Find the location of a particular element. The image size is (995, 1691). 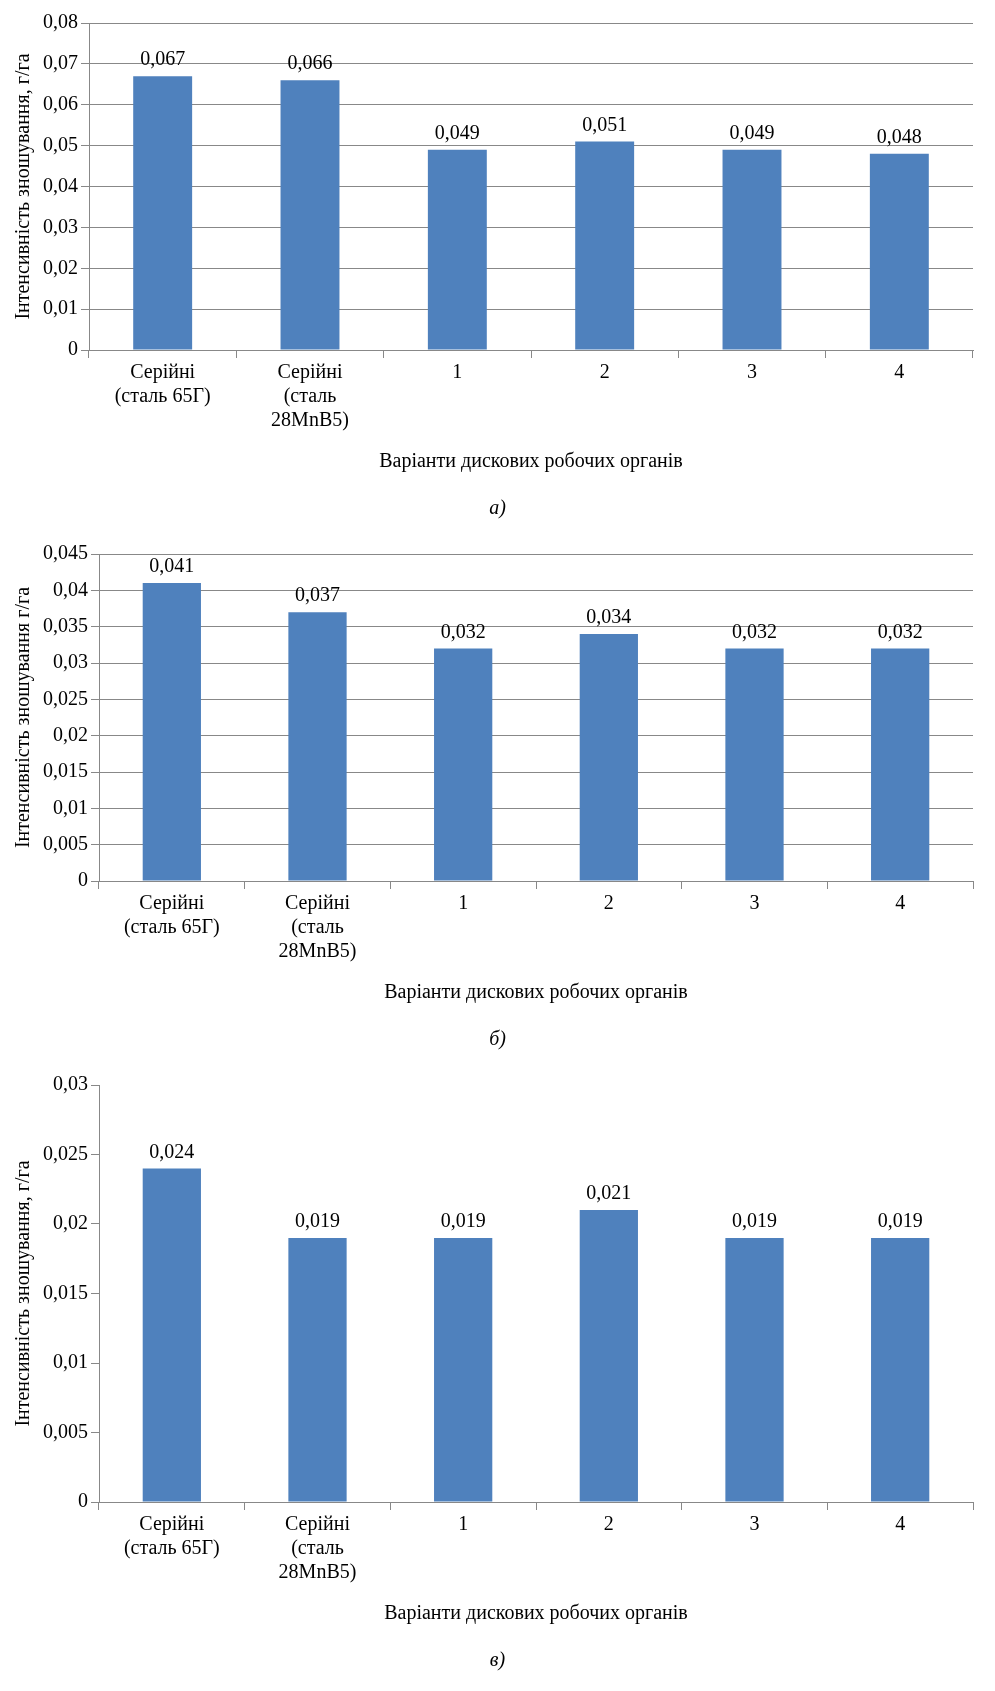

data-label: 0,051 is located at coordinates (605, 123).